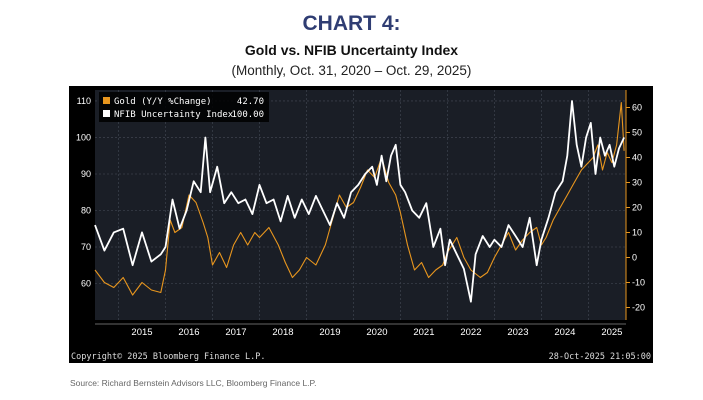 Image resolution: width=703 pixels, height=400 pixels. Describe the element at coordinates (638, 308) in the screenshot. I see `right-tick-label: -20` at that location.